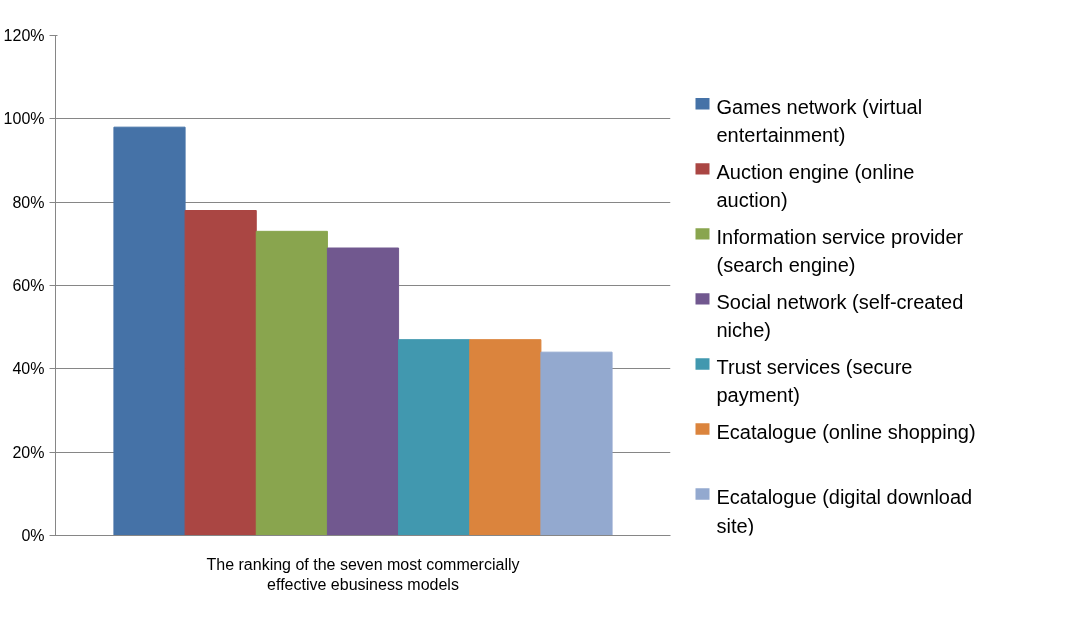  I want to click on y-tick-label: 40%, so click(28, 369).